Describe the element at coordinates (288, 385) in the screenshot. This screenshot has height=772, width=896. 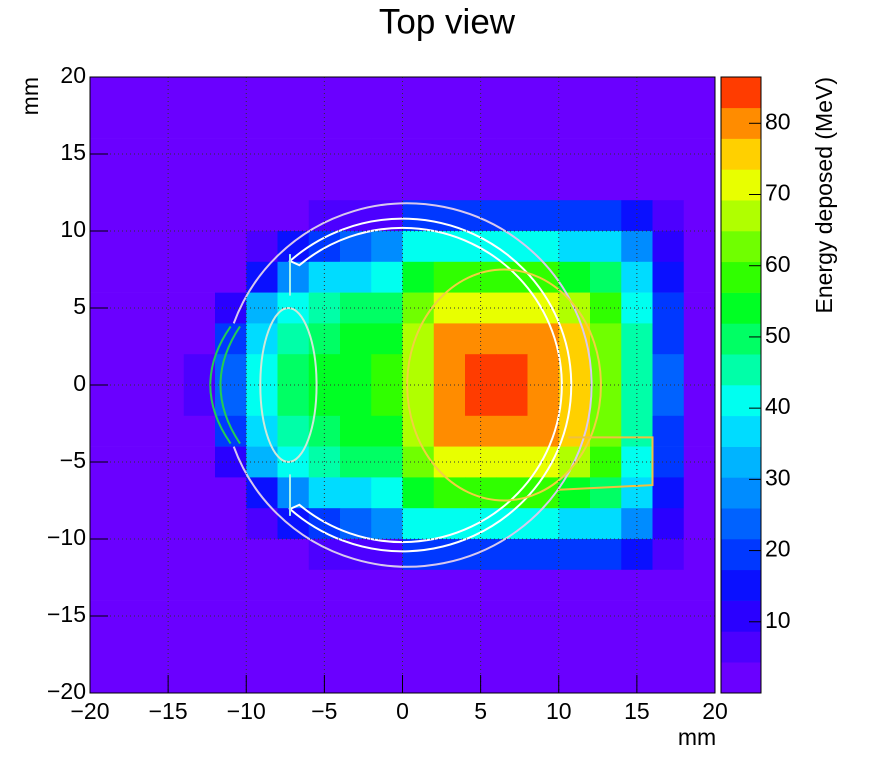
I see `lens-outline` at that location.